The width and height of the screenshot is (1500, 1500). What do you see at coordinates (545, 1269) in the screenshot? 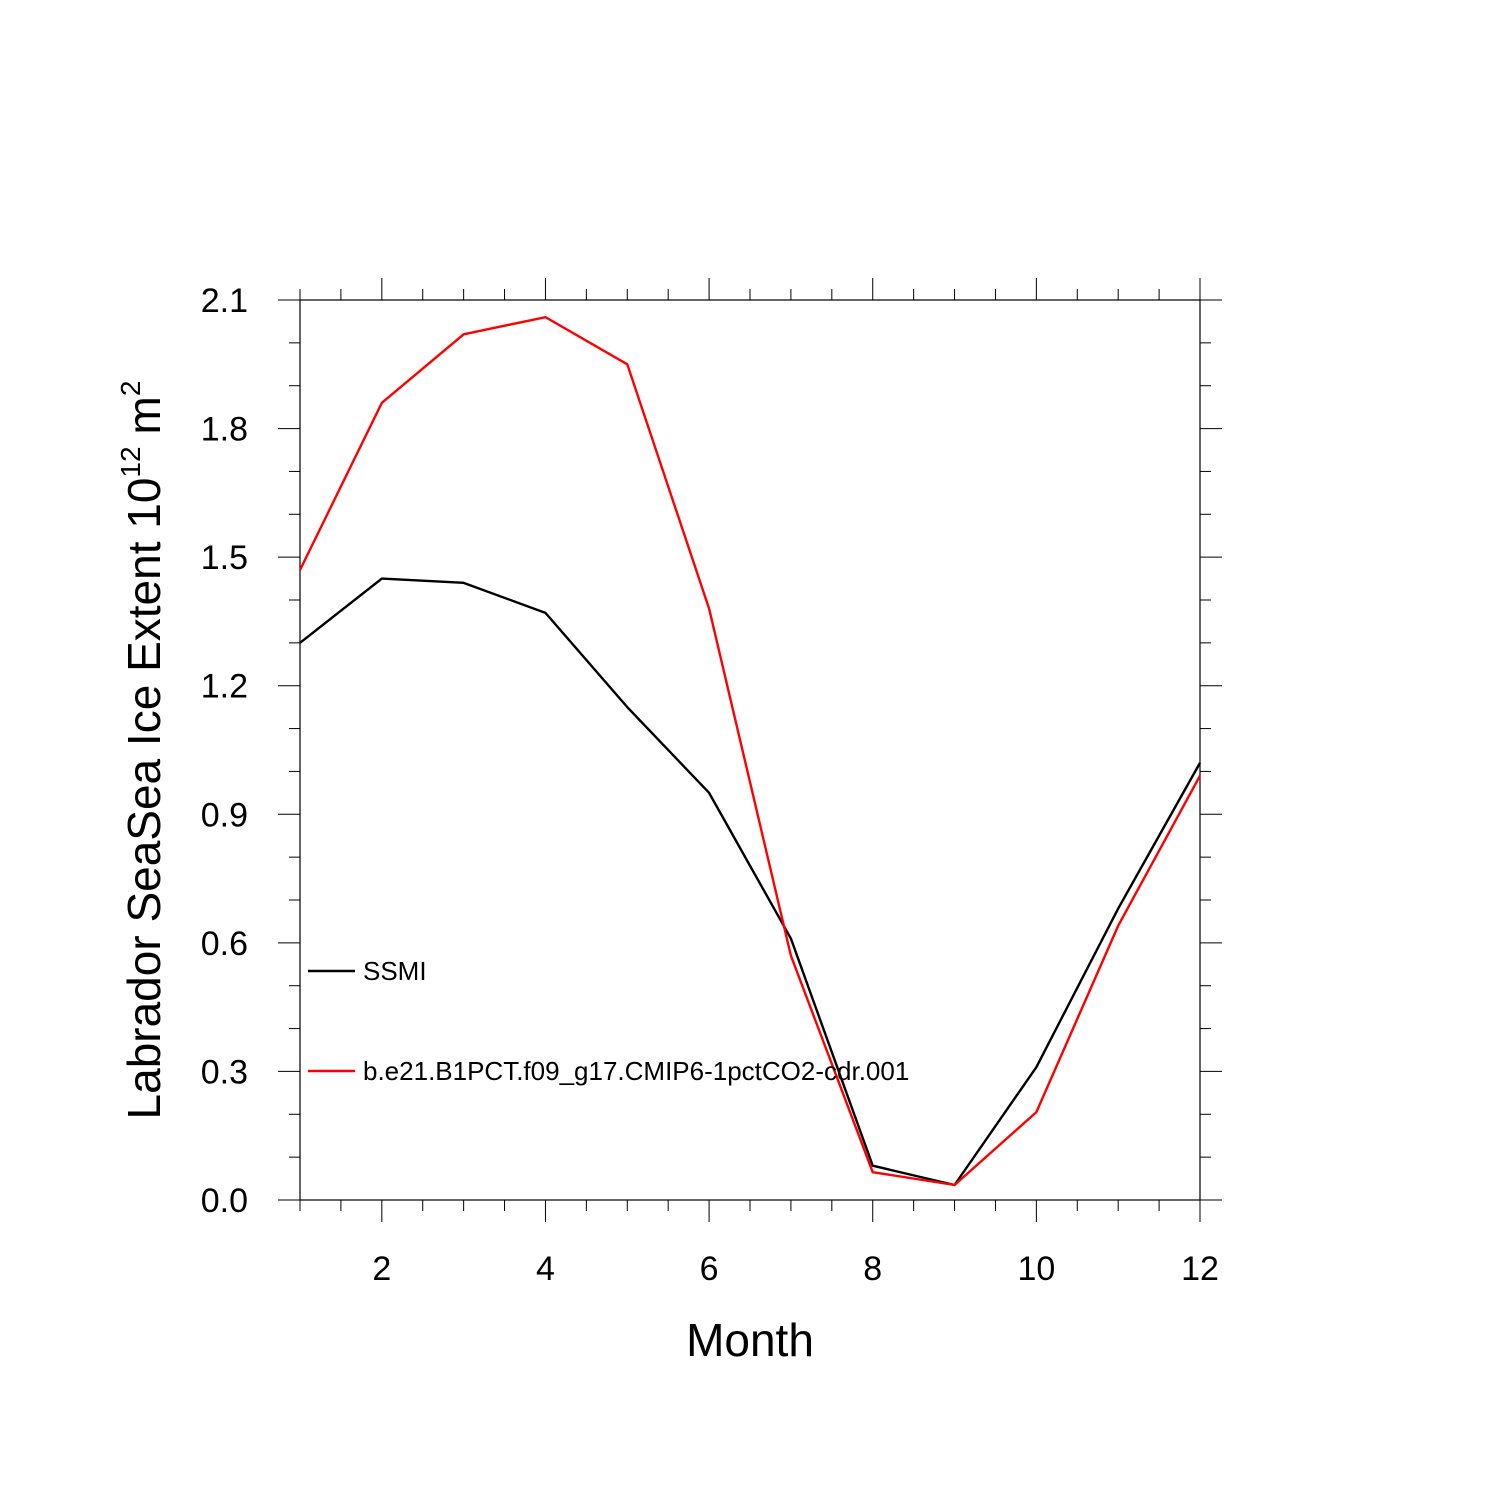
I see `x-tick-label: 4` at bounding box center [545, 1269].